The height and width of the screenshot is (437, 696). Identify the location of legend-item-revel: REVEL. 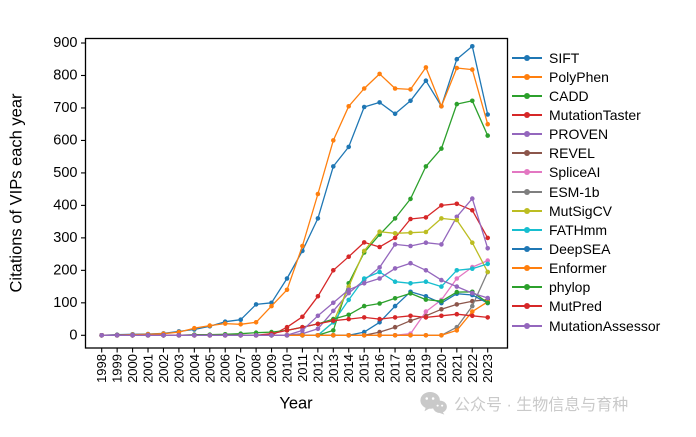
(586, 153).